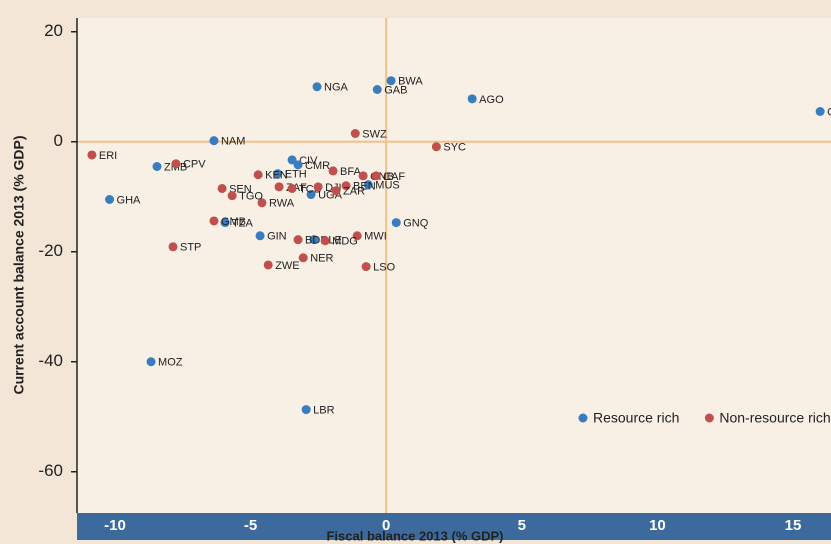 Image resolution: width=831 pixels, height=544 pixels. Describe the element at coordinates (50, 470) in the screenshot. I see `y-tick-label: -60` at that location.